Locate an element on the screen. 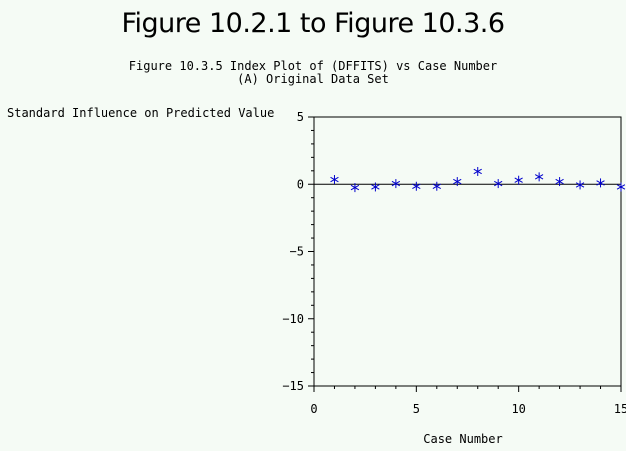 The width and height of the screenshot is (626, 451). x-axis: 0 5 10 15 is located at coordinates (468, 401).